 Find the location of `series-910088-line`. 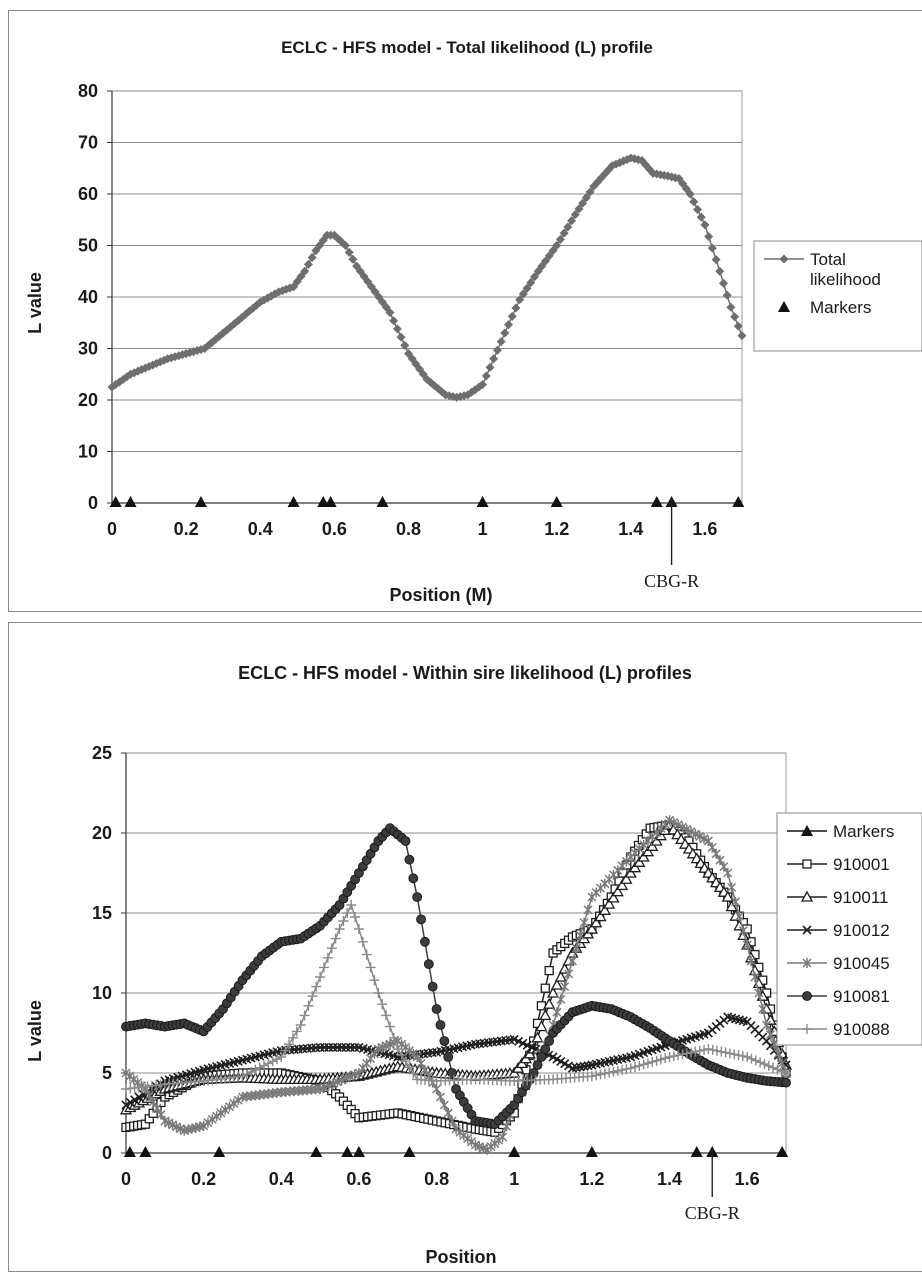

series-910088-line is located at coordinates (456, 996).